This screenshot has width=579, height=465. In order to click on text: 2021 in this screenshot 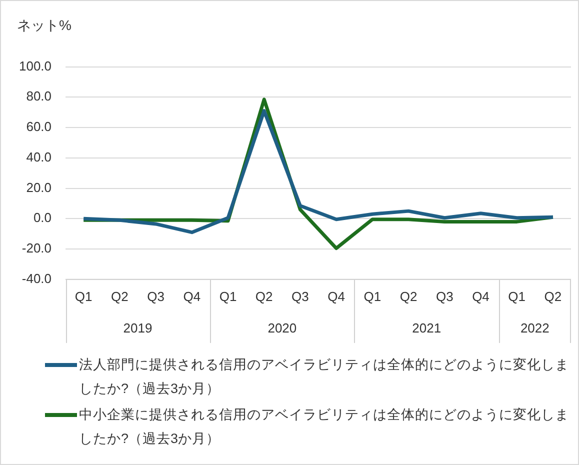, I will do `click(427, 328)`.